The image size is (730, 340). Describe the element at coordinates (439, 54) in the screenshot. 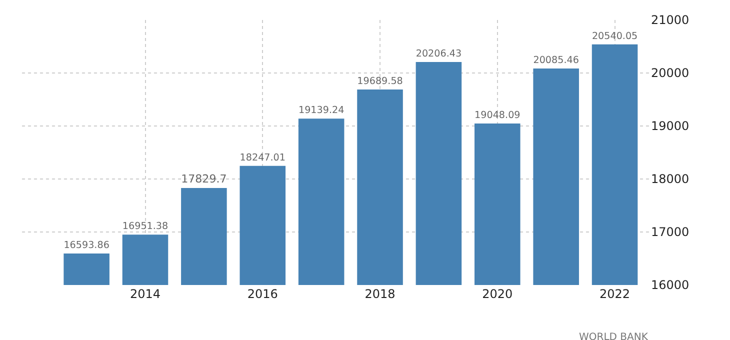

I see `data-label: 20206.43` at that location.